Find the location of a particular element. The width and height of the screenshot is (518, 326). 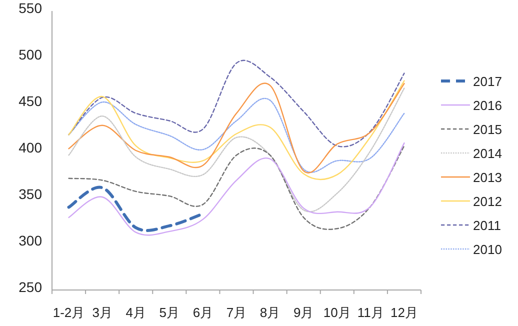

x-tick-label: 11月 is located at coordinates (370, 312).